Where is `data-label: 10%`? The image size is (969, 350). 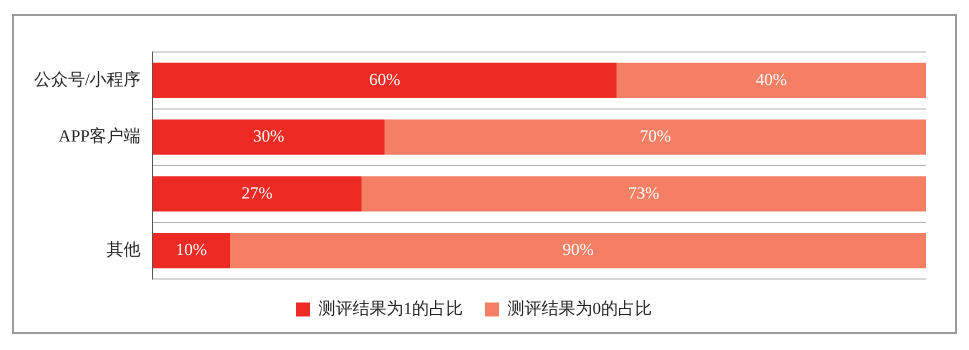 data-label: 10% is located at coordinates (191, 250).